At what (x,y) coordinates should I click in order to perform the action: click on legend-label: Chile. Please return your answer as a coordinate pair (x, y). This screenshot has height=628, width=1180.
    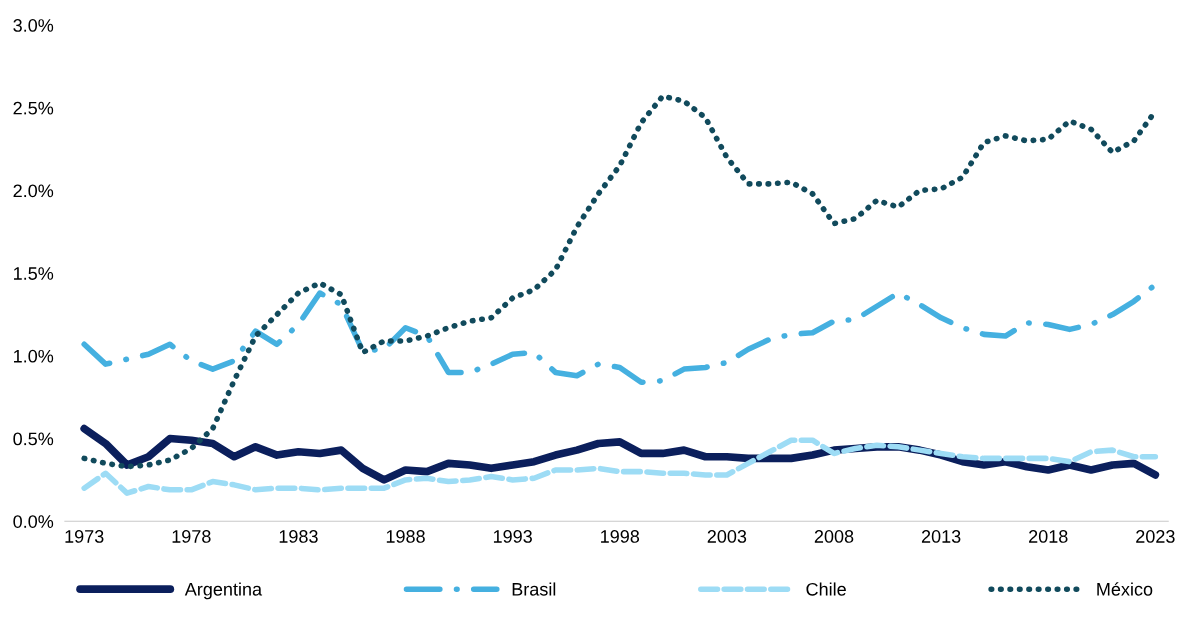
    Looking at the image, I should click on (826, 589).